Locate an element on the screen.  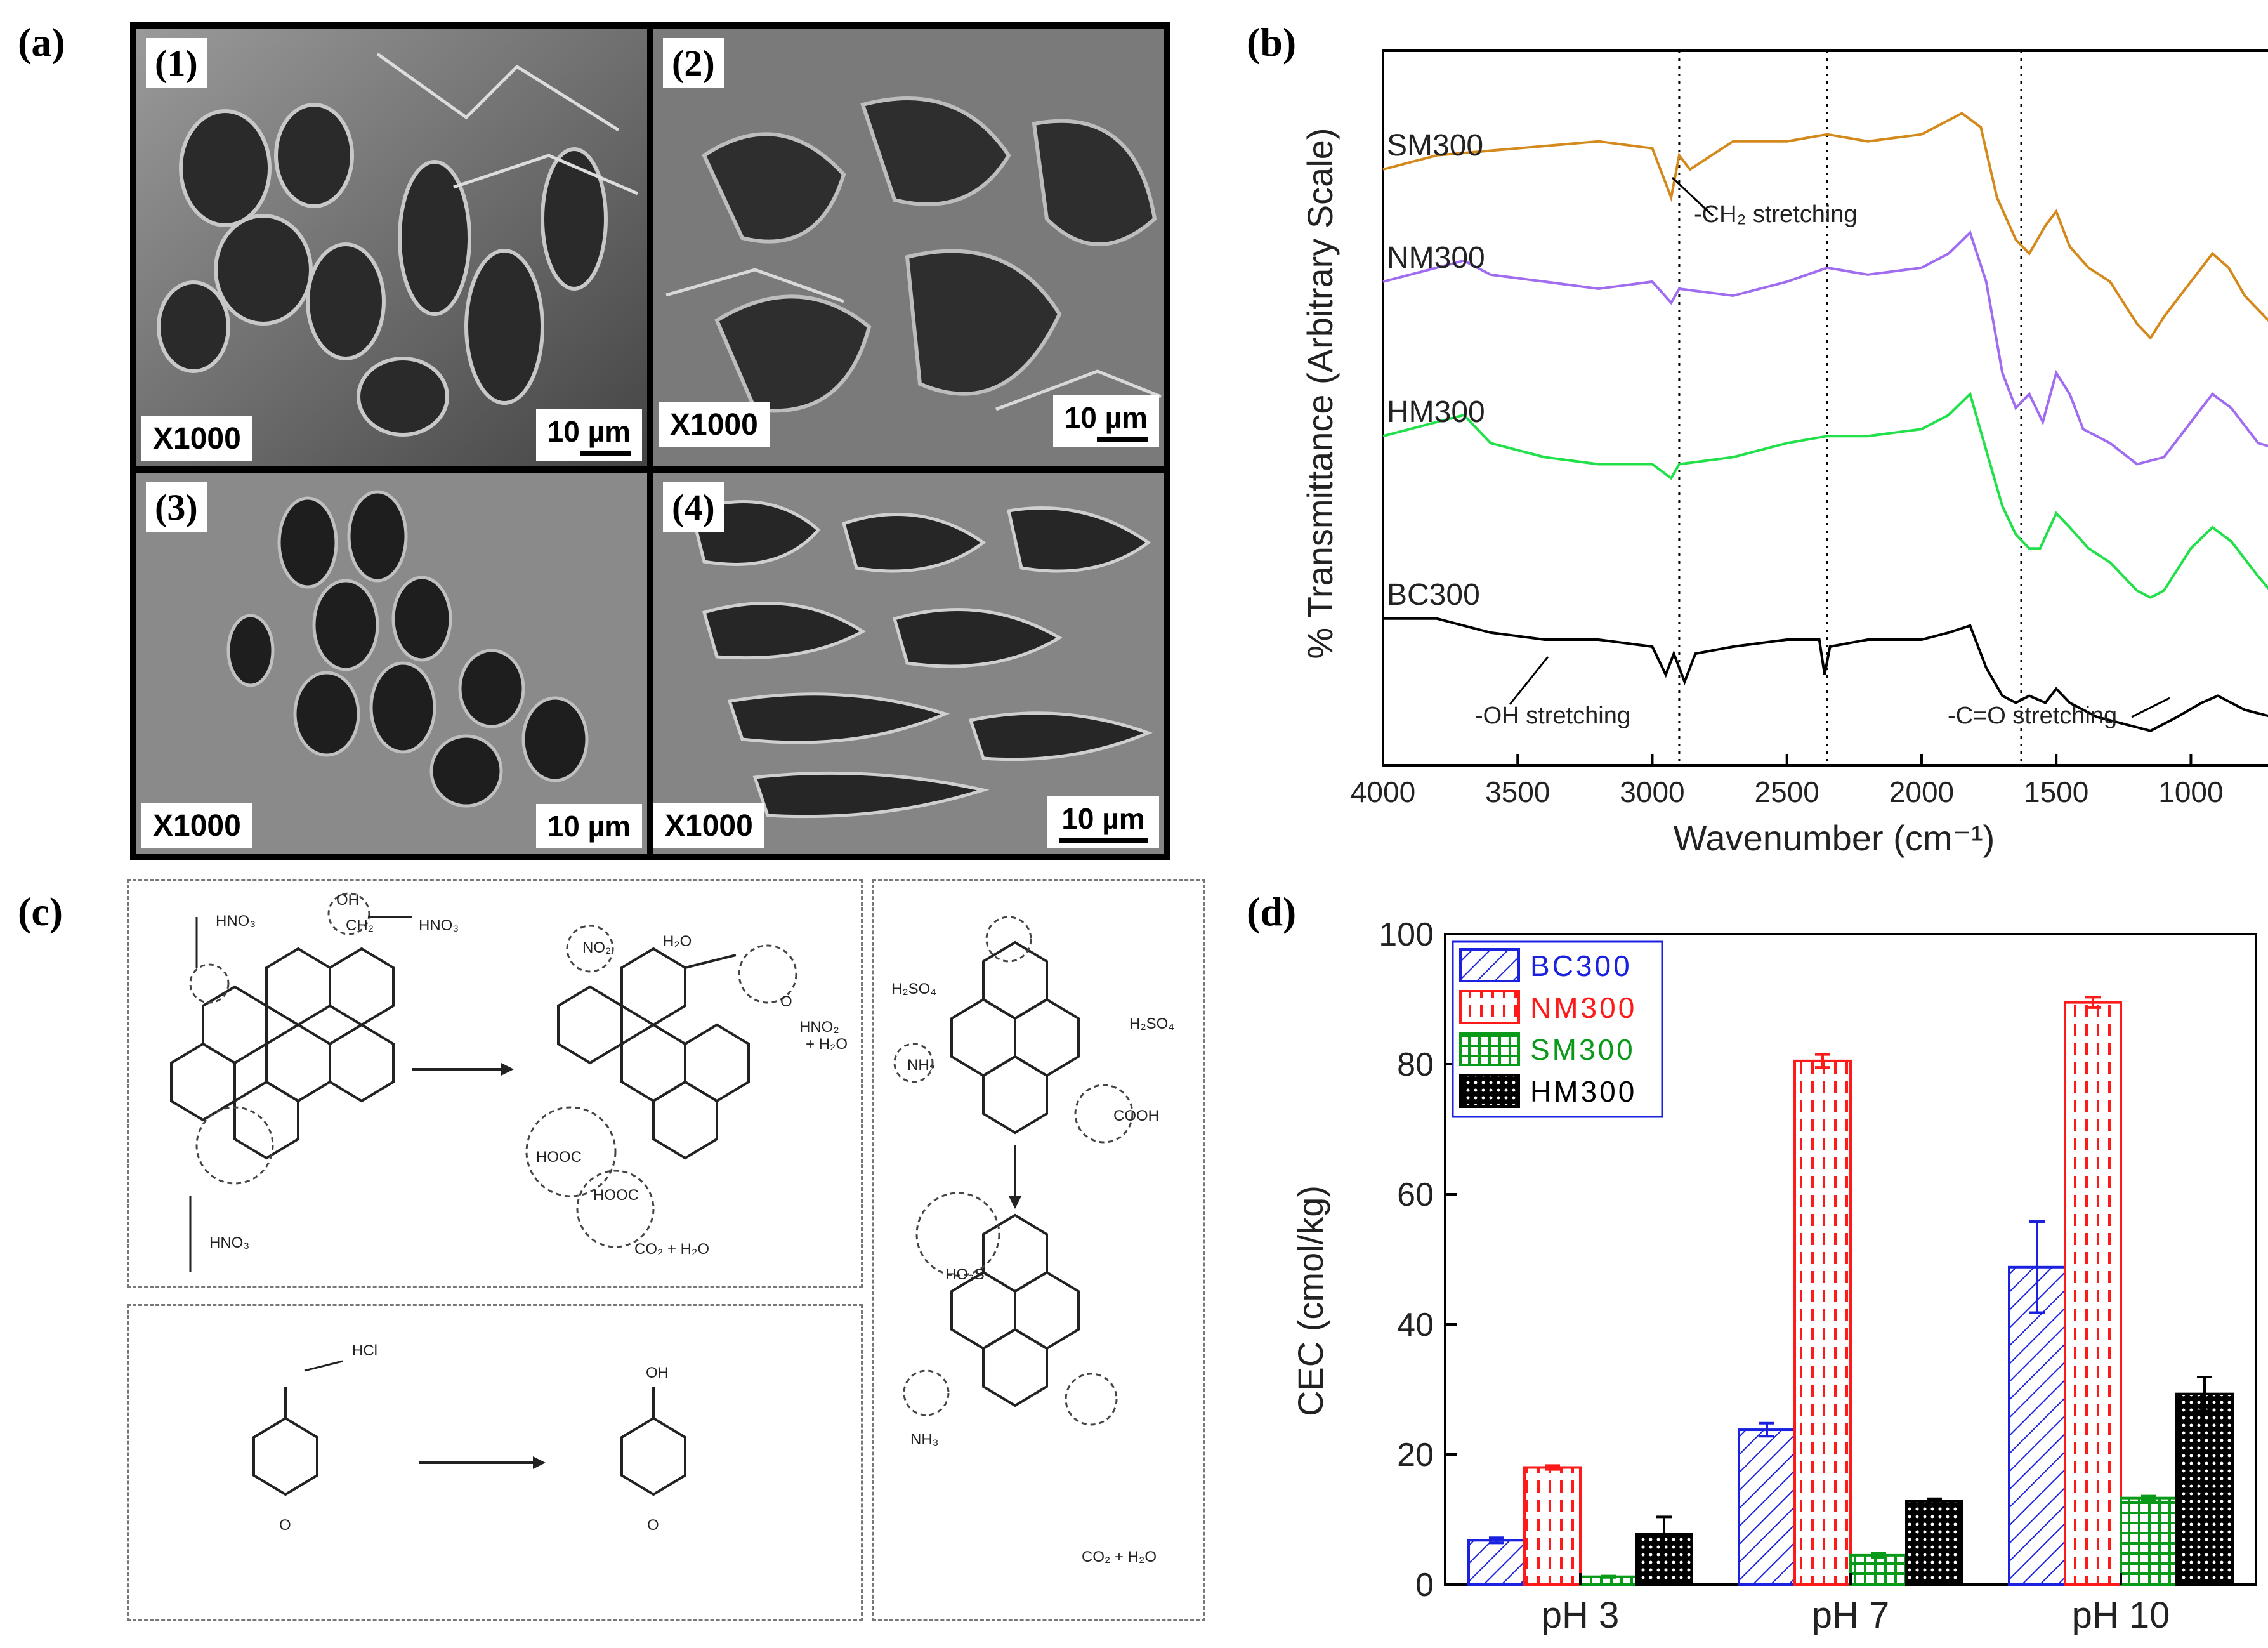
cec-y-tick-label: 20 is located at coordinates (1415, 1455).